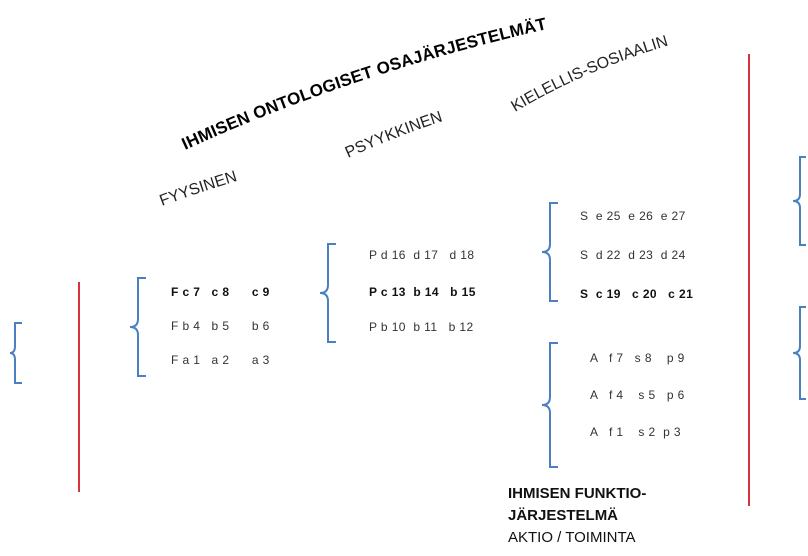 This screenshot has height=556, width=808. I want to click on bracket-aktio, so click(549, 405).